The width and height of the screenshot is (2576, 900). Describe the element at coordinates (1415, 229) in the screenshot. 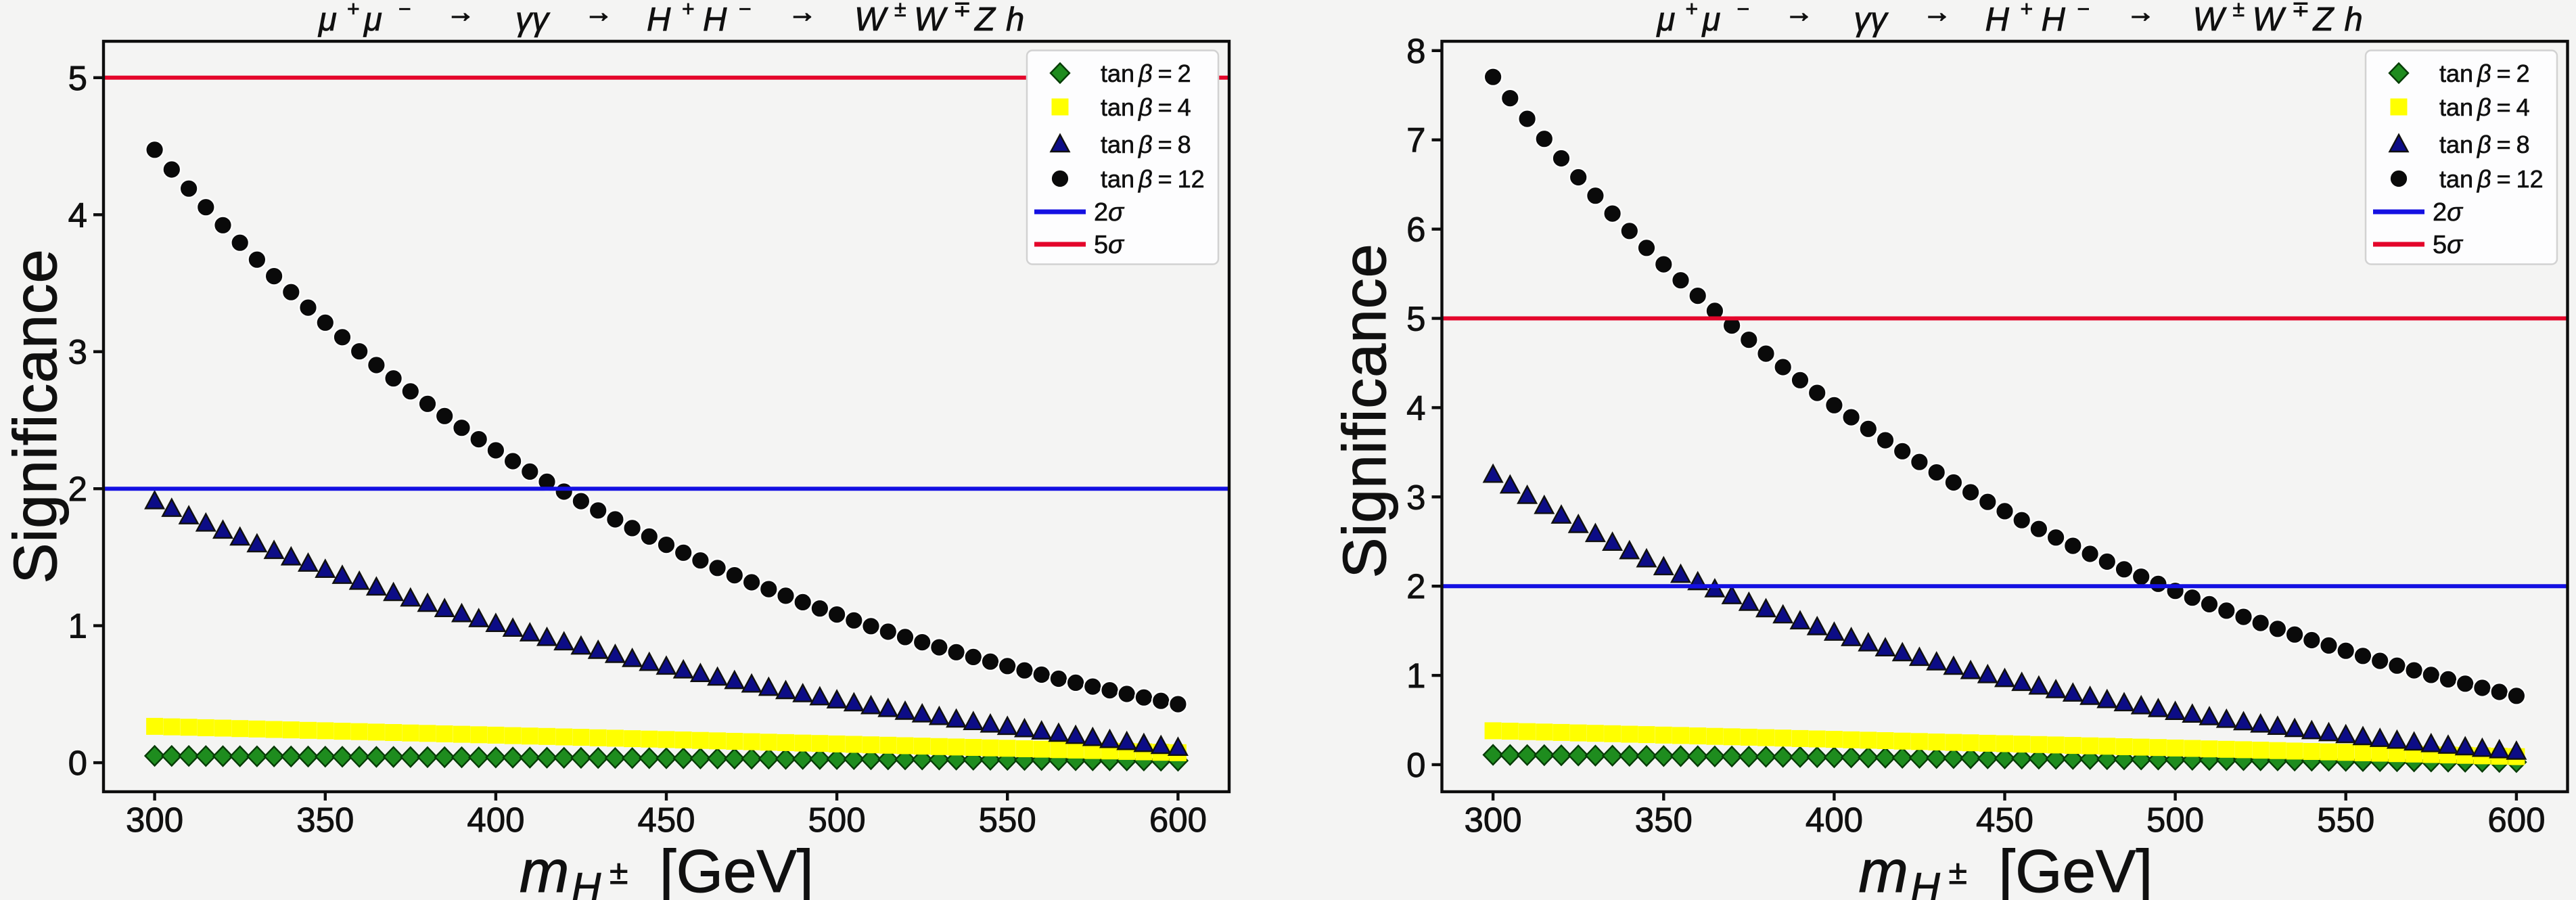

I see `svg-text: 6` at that location.